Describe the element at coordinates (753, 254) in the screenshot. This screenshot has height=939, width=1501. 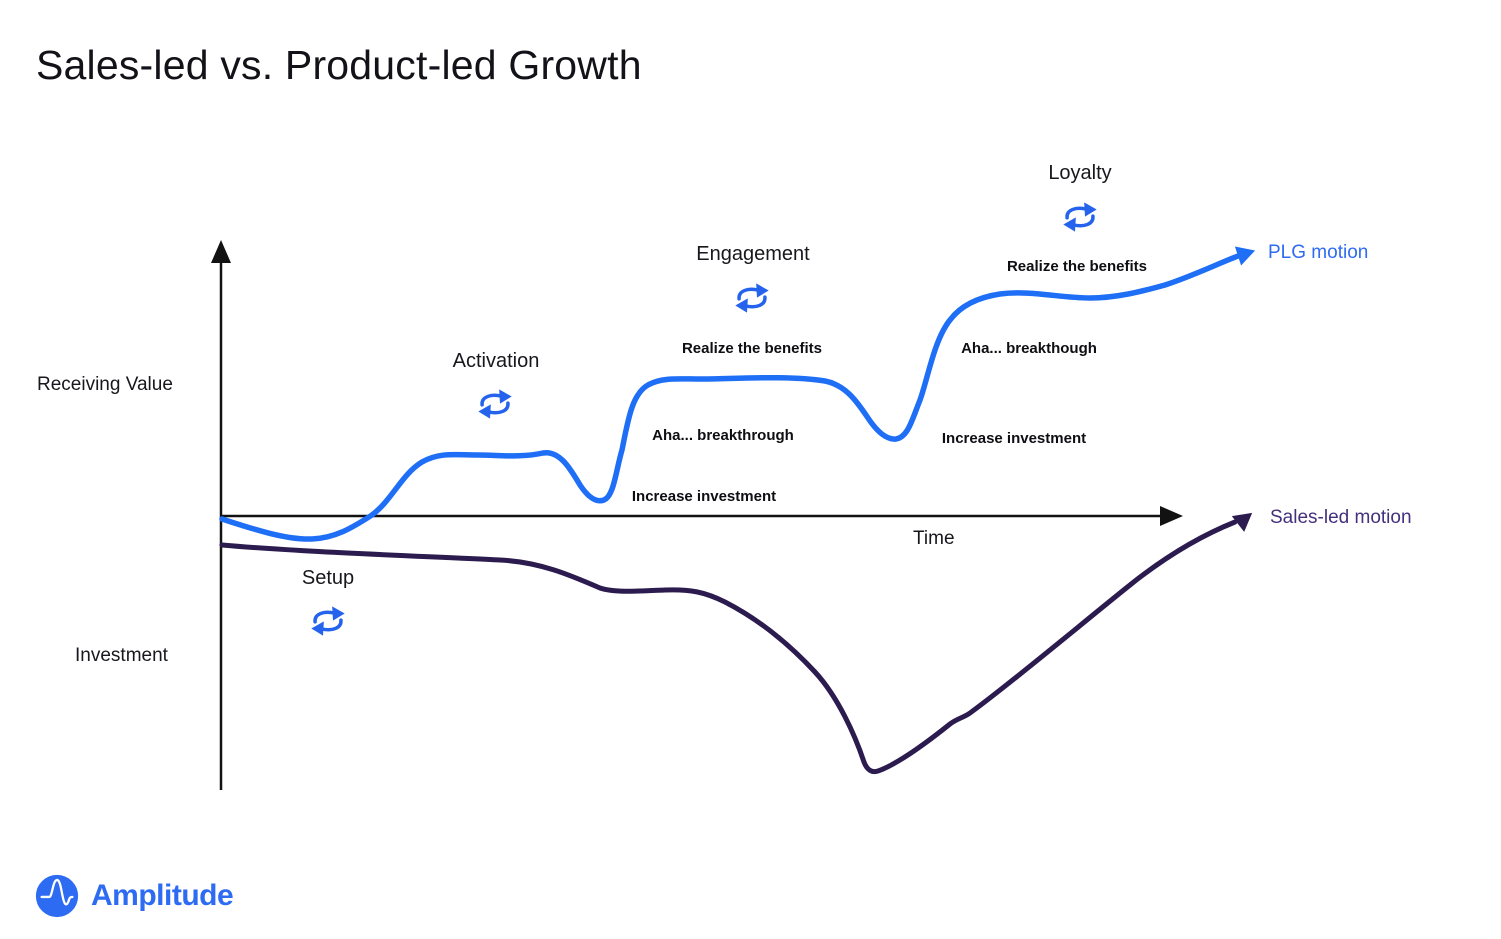
I see `stage-label-engagement: Engagement` at that location.